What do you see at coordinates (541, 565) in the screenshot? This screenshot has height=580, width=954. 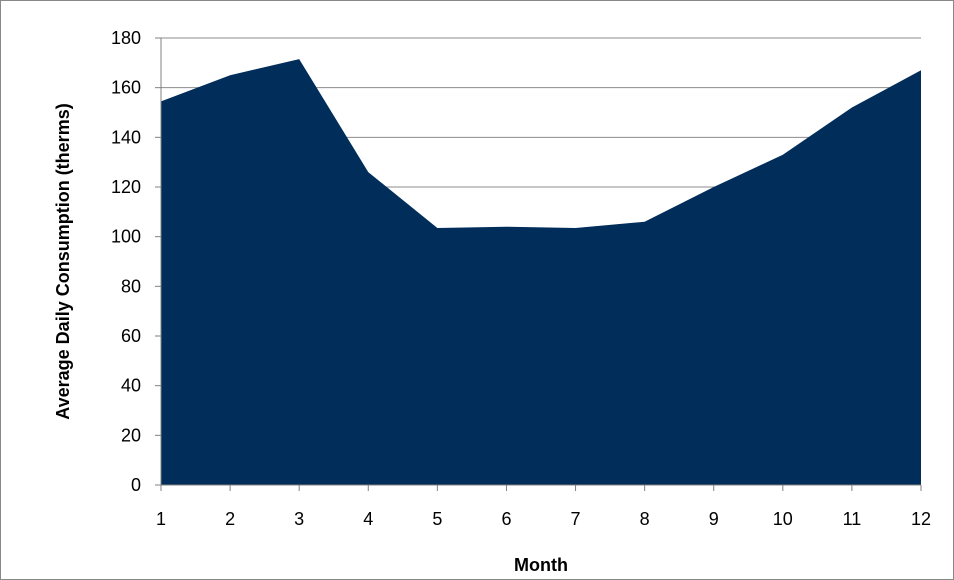 I see `x-axis-title: Month` at bounding box center [541, 565].